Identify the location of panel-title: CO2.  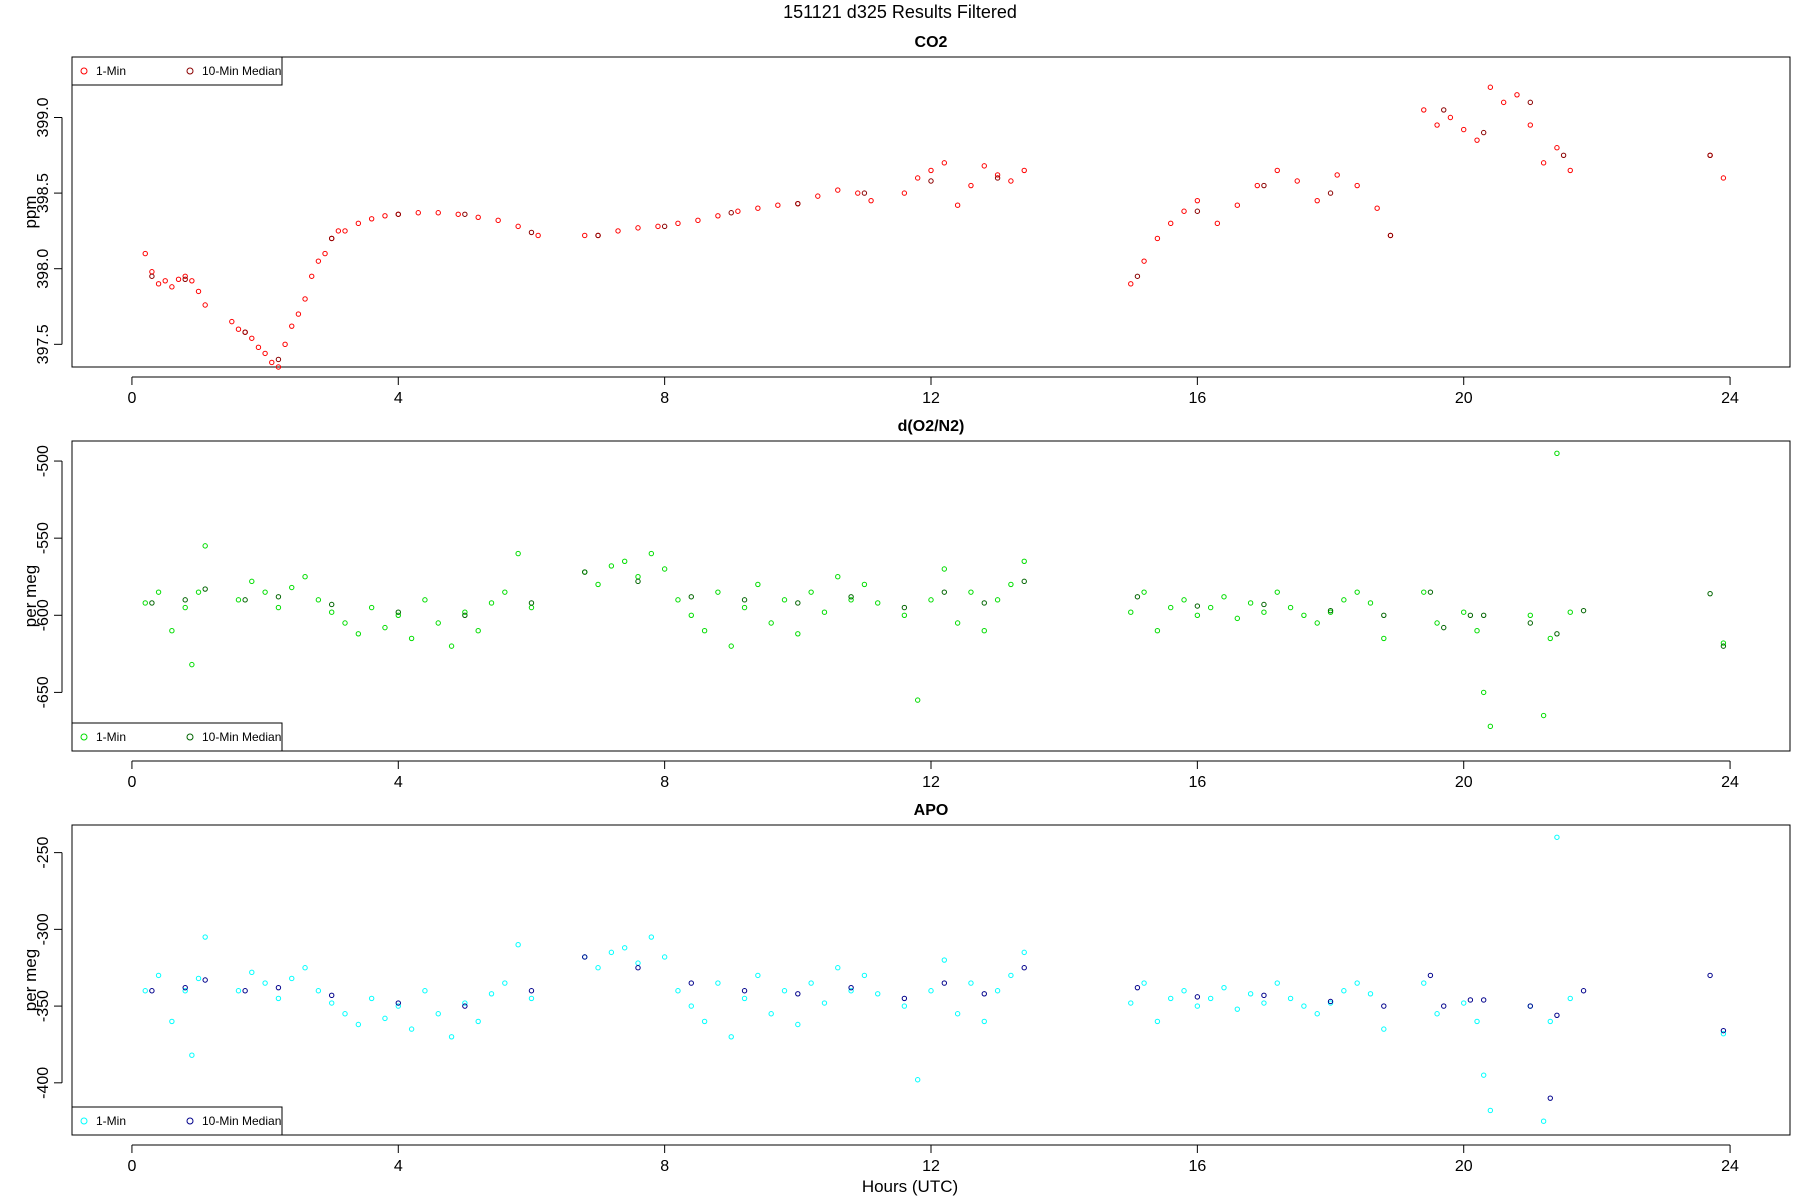
(931, 42).